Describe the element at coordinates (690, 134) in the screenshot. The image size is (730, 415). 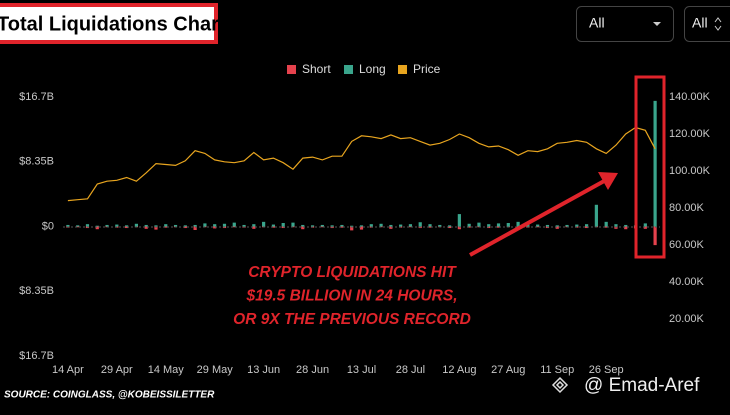
I see `y2-tick-label: 120.00K` at that location.